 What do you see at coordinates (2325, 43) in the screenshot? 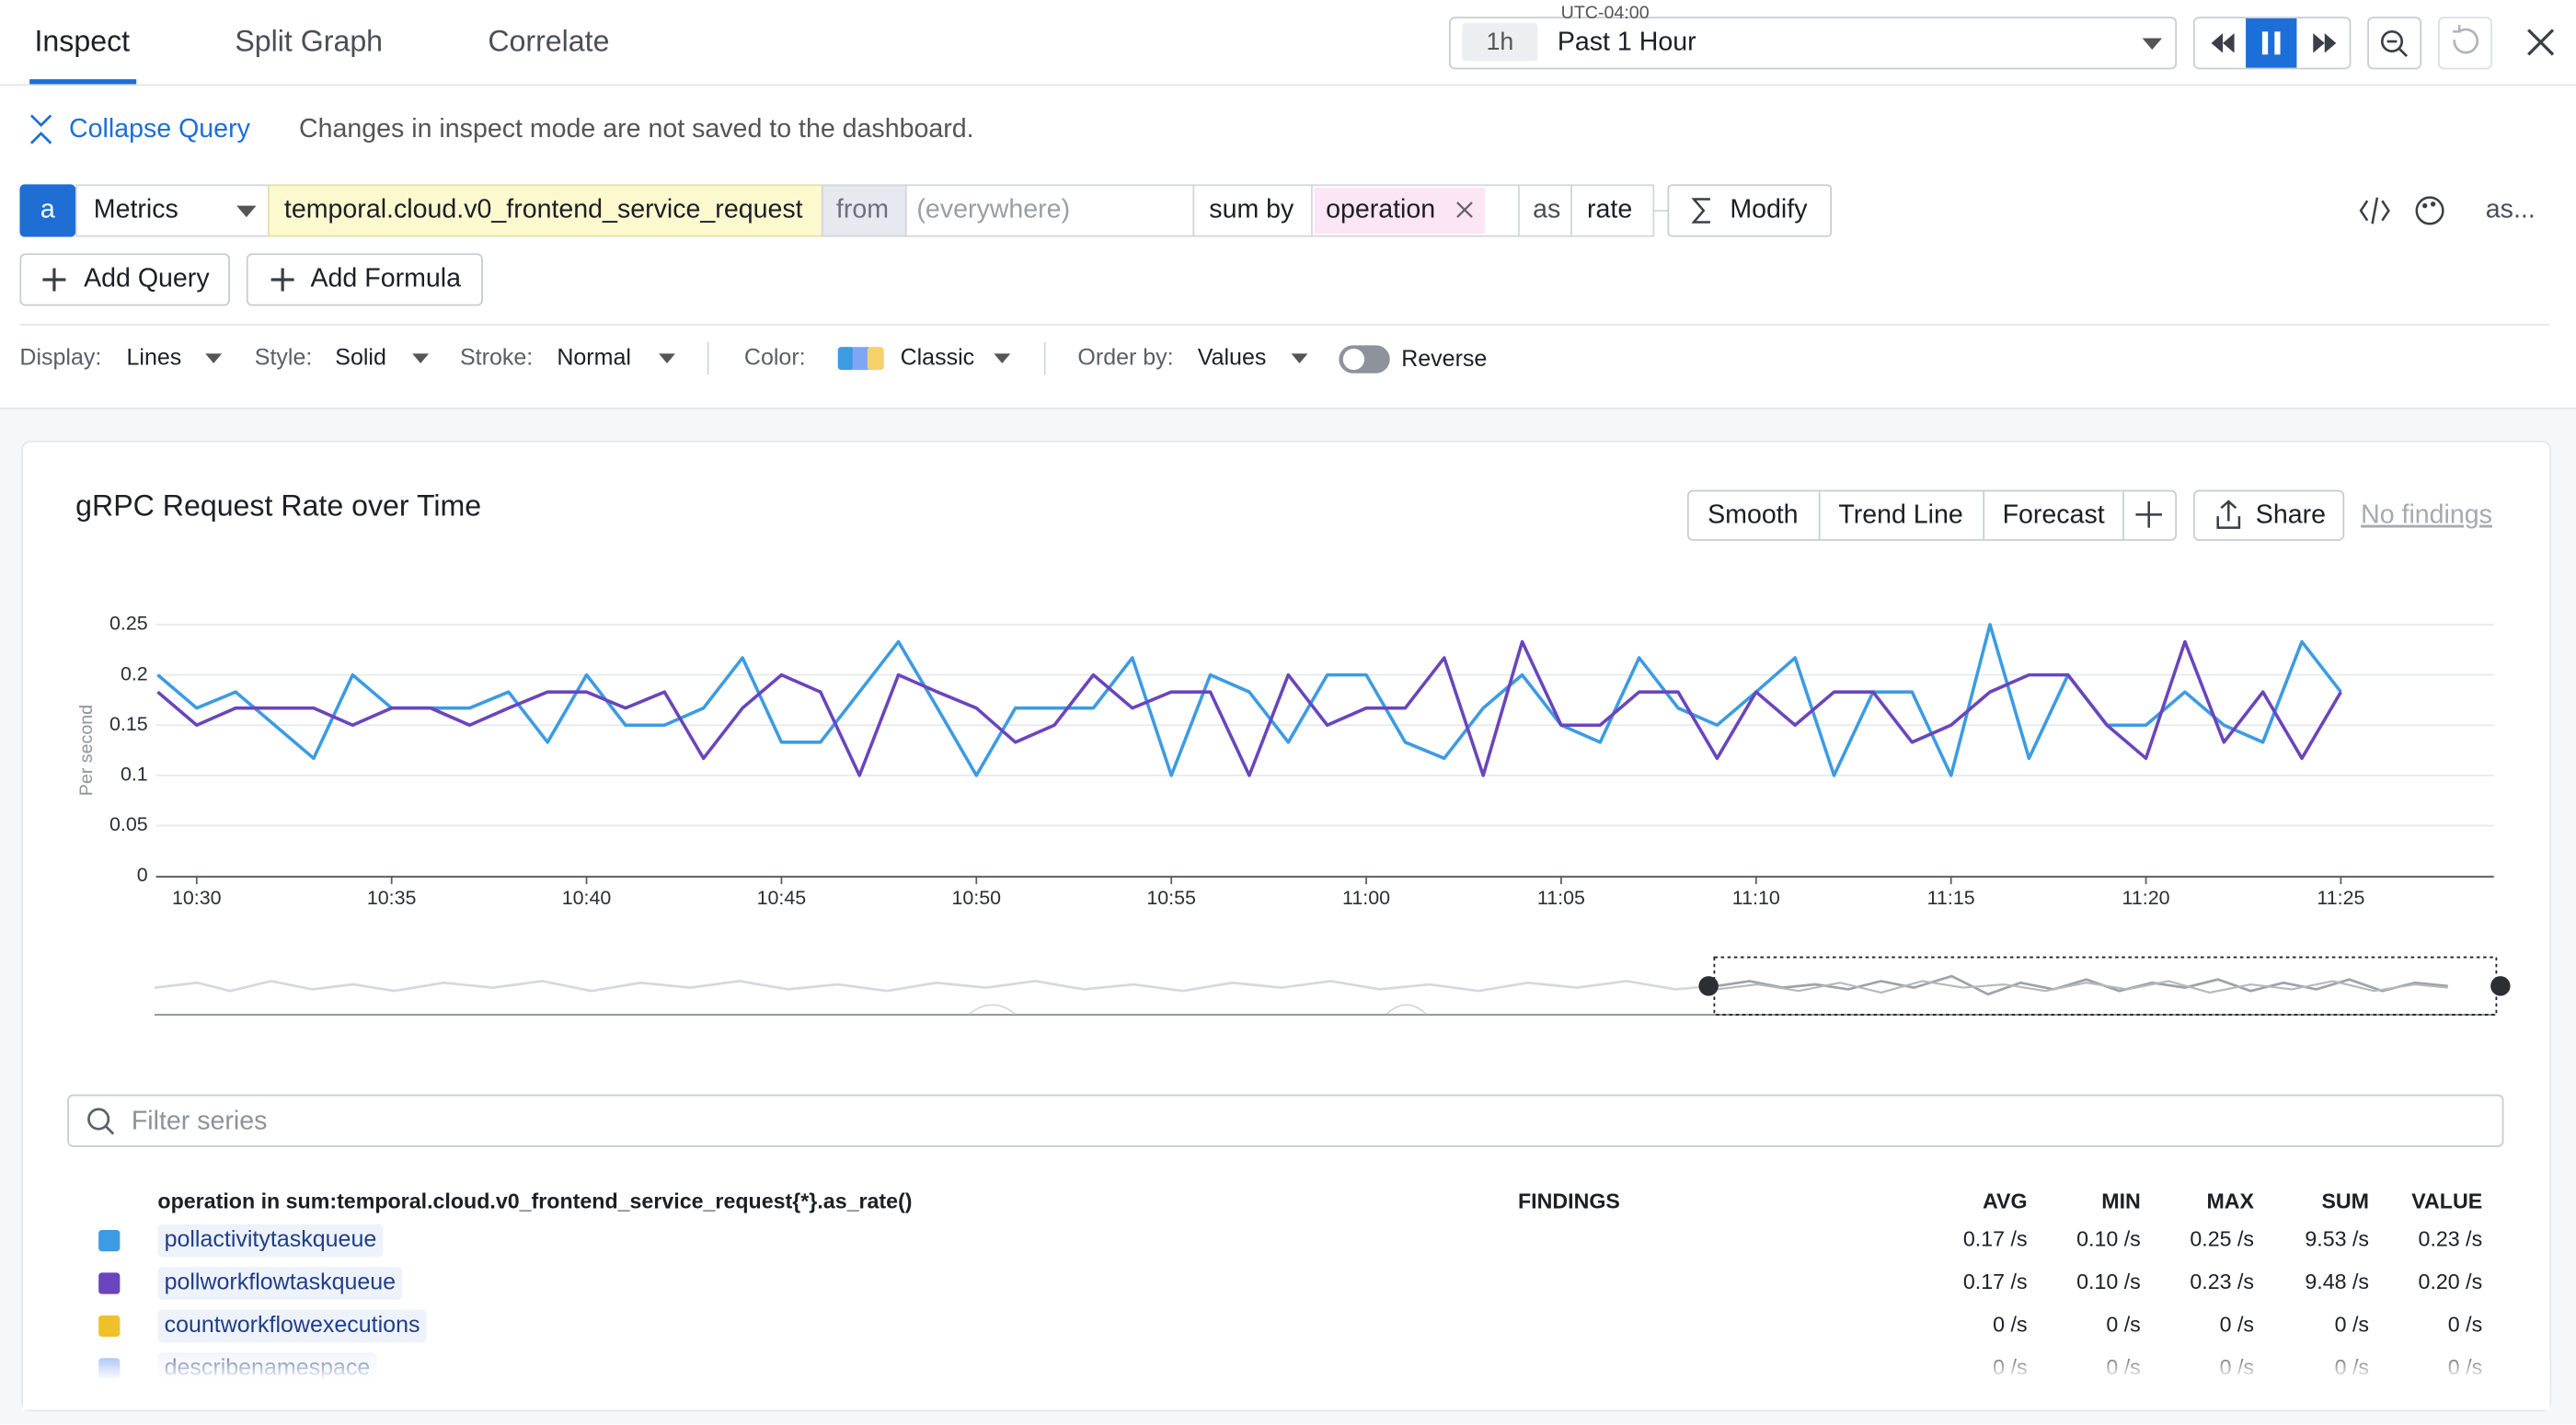
I see `forward-icon` at bounding box center [2325, 43].